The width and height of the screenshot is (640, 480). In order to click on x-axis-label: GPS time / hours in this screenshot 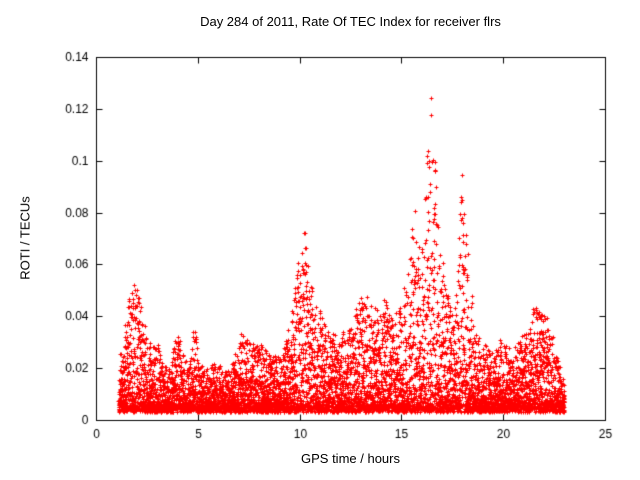, I will do `click(350, 458)`.